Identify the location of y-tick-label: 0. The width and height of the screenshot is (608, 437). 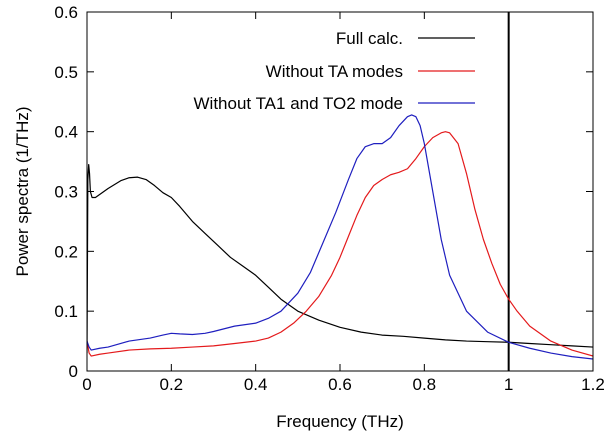
(73, 371).